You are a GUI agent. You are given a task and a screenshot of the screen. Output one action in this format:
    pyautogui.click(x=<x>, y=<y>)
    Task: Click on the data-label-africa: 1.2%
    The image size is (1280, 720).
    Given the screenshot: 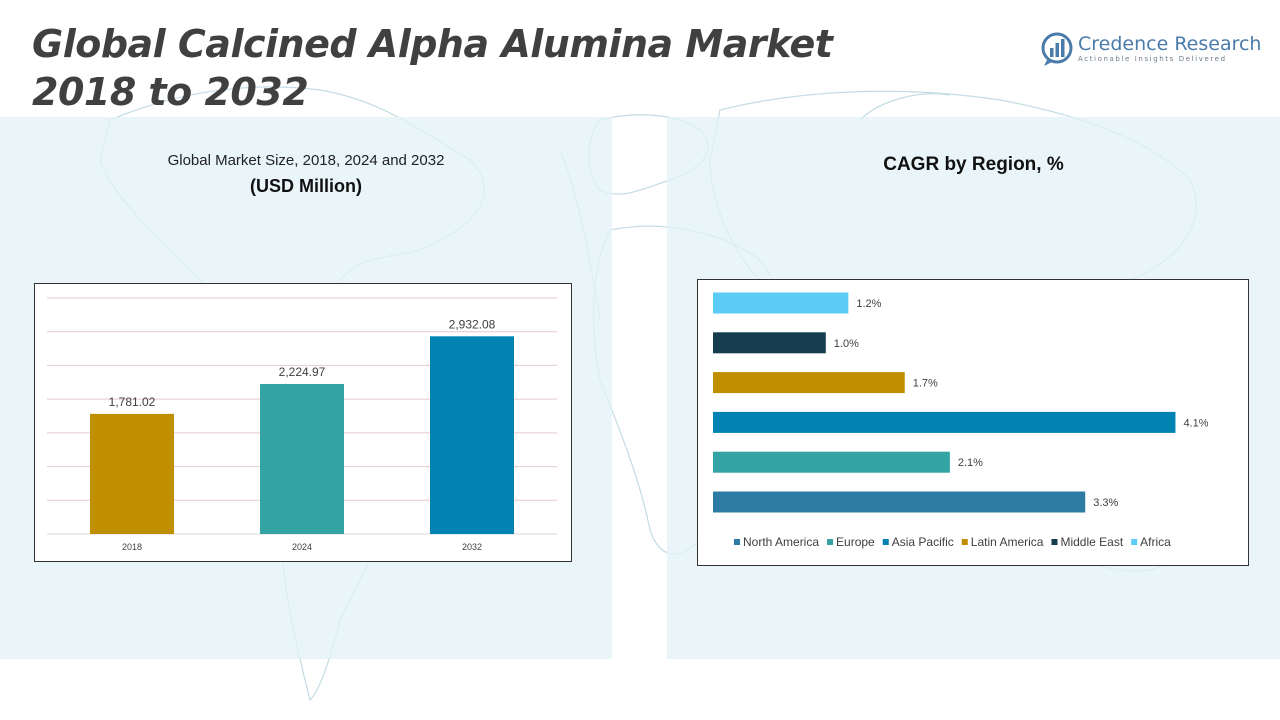 What is the action you would take?
    pyautogui.click(x=868, y=304)
    